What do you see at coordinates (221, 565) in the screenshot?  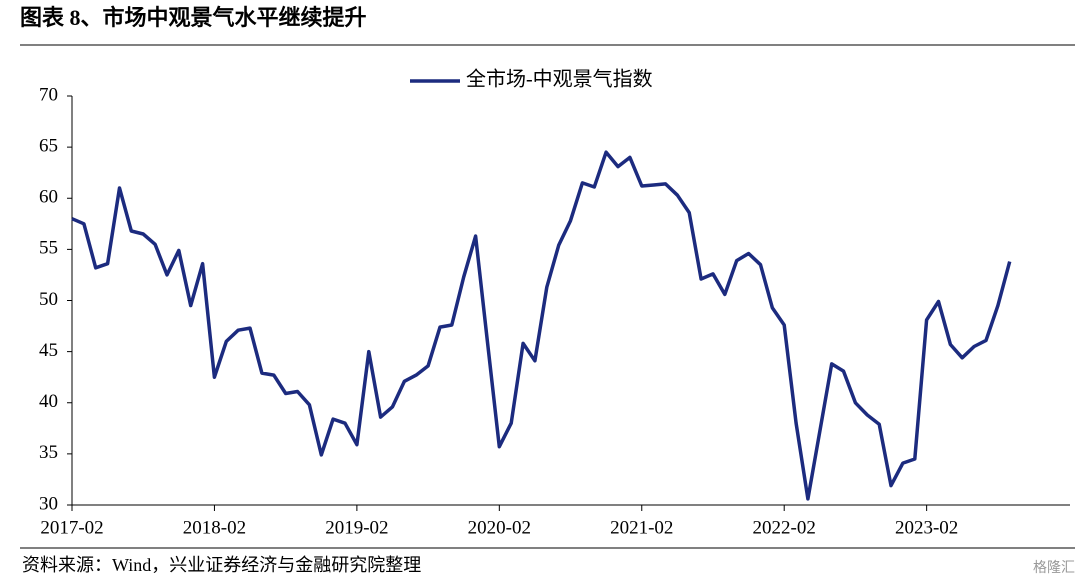 I see `source: 资料来源：Wind，兴业证券经济与金融研究院整理` at bounding box center [221, 565].